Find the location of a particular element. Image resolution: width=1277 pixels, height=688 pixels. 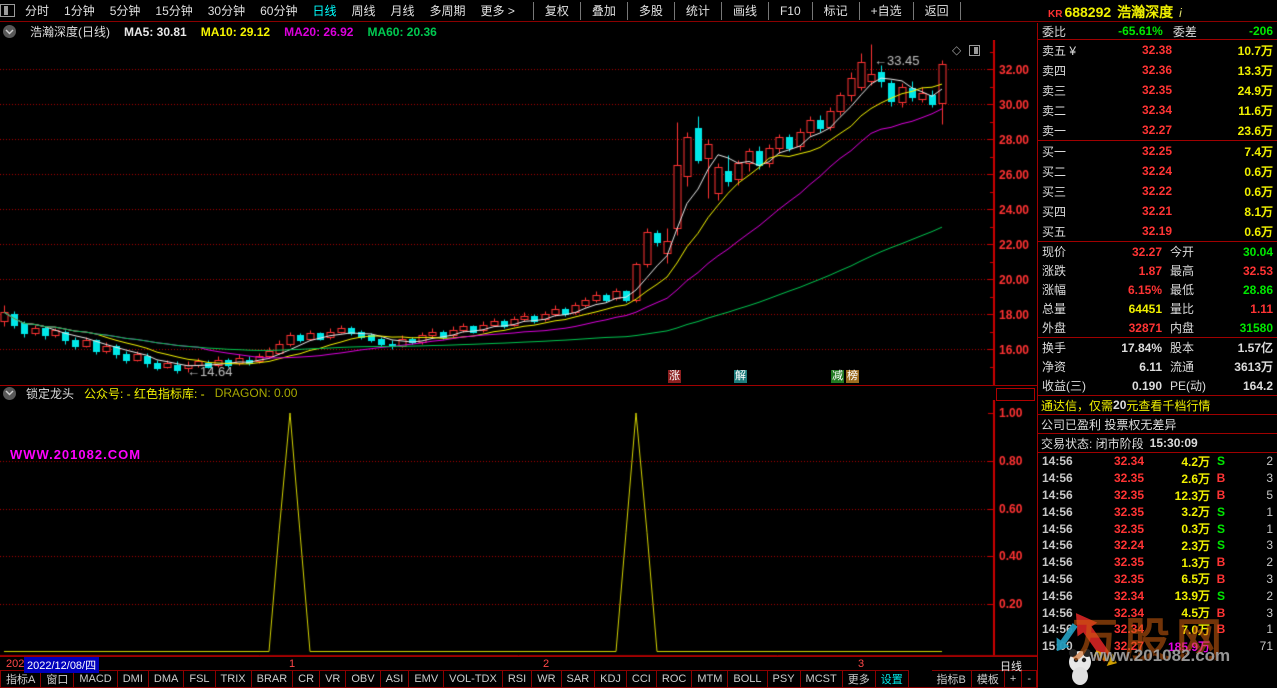

event-badge: 榜 is located at coordinates (852, 376).